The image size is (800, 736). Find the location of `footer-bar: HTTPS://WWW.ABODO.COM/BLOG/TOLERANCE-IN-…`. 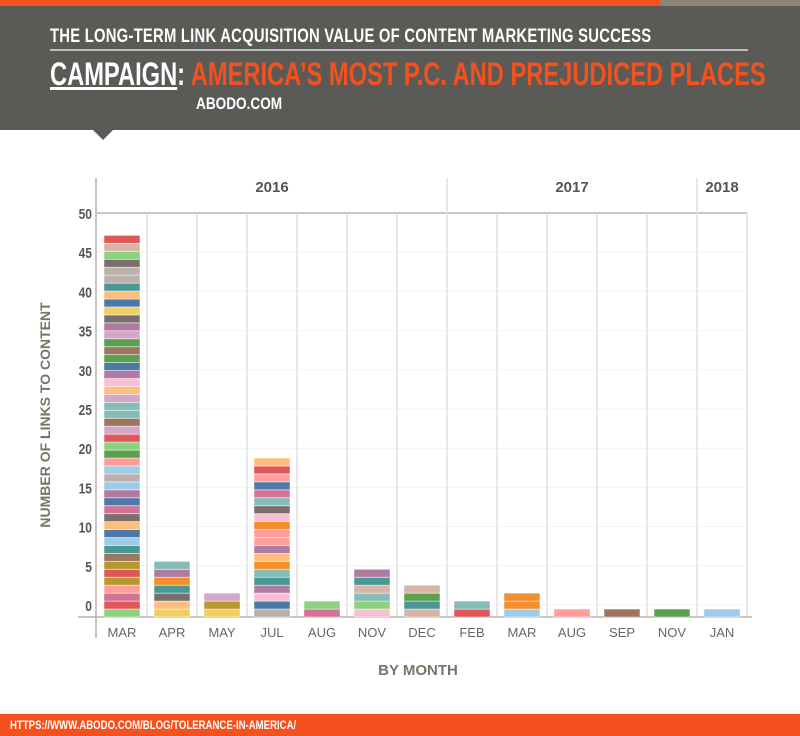

footer-bar: HTTPS://WWW.ABODO.COM/BLOG/TOLERANCE-IN-… is located at coordinates (400, 725).